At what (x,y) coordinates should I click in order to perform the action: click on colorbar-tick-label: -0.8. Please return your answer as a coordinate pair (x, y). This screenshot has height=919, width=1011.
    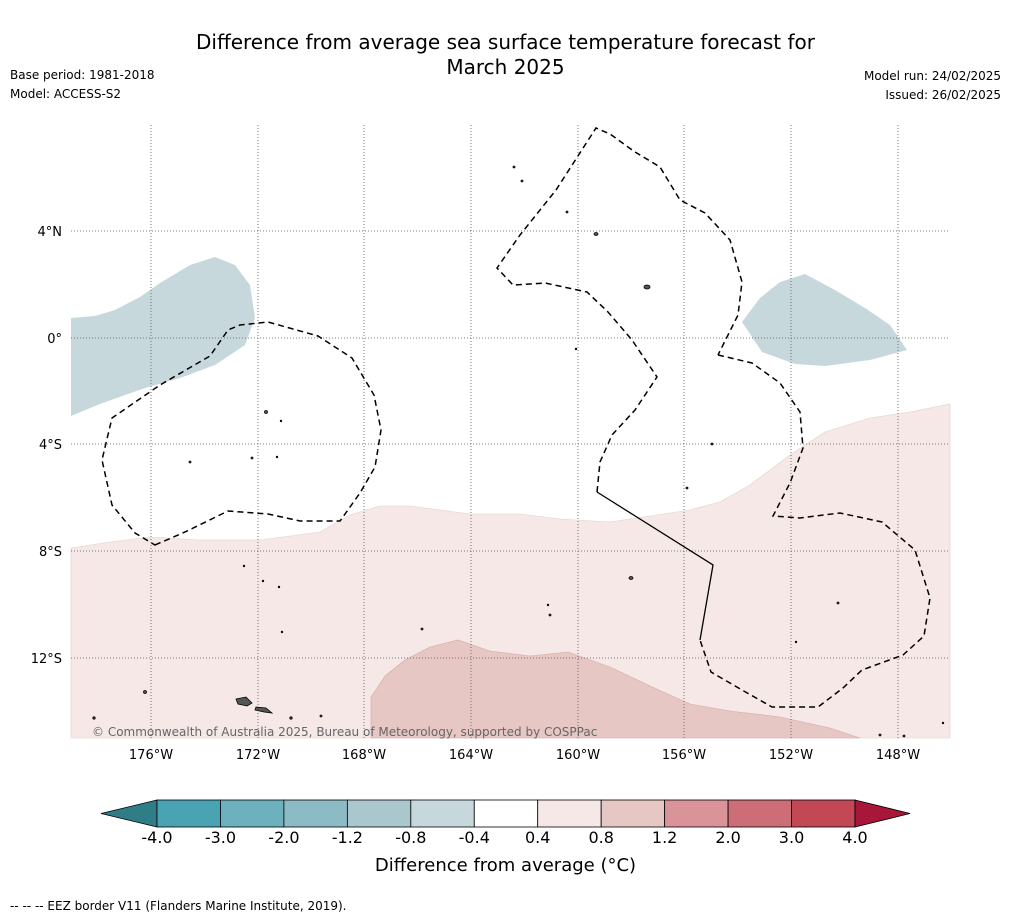
    Looking at the image, I should click on (411, 837).